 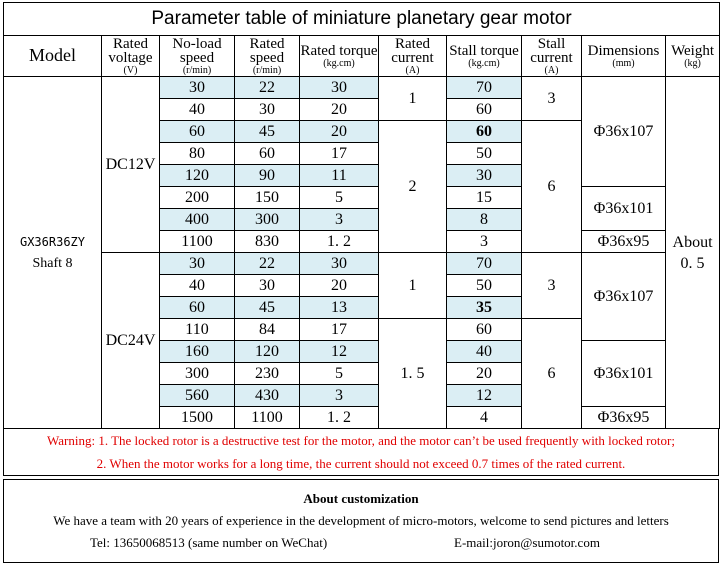 I want to click on header-name: Weight, so click(x=693, y=50).